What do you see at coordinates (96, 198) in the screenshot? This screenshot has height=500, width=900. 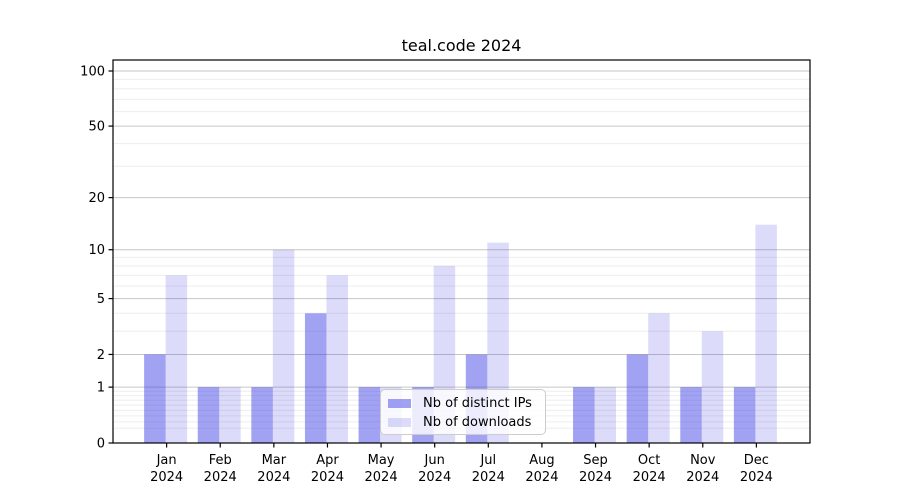 I see `y-tick-label-20: 20` at bounding box center [96, 198].